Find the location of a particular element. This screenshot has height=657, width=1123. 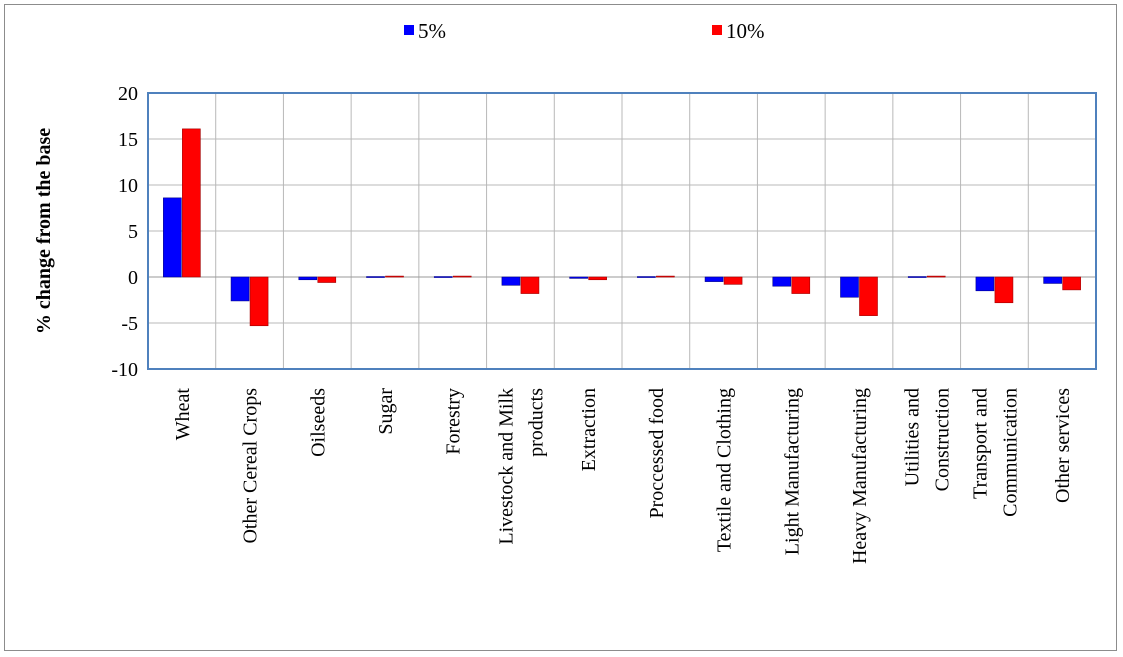

x-category-label: Light Manufacturing is located at coordinates (792, 471).